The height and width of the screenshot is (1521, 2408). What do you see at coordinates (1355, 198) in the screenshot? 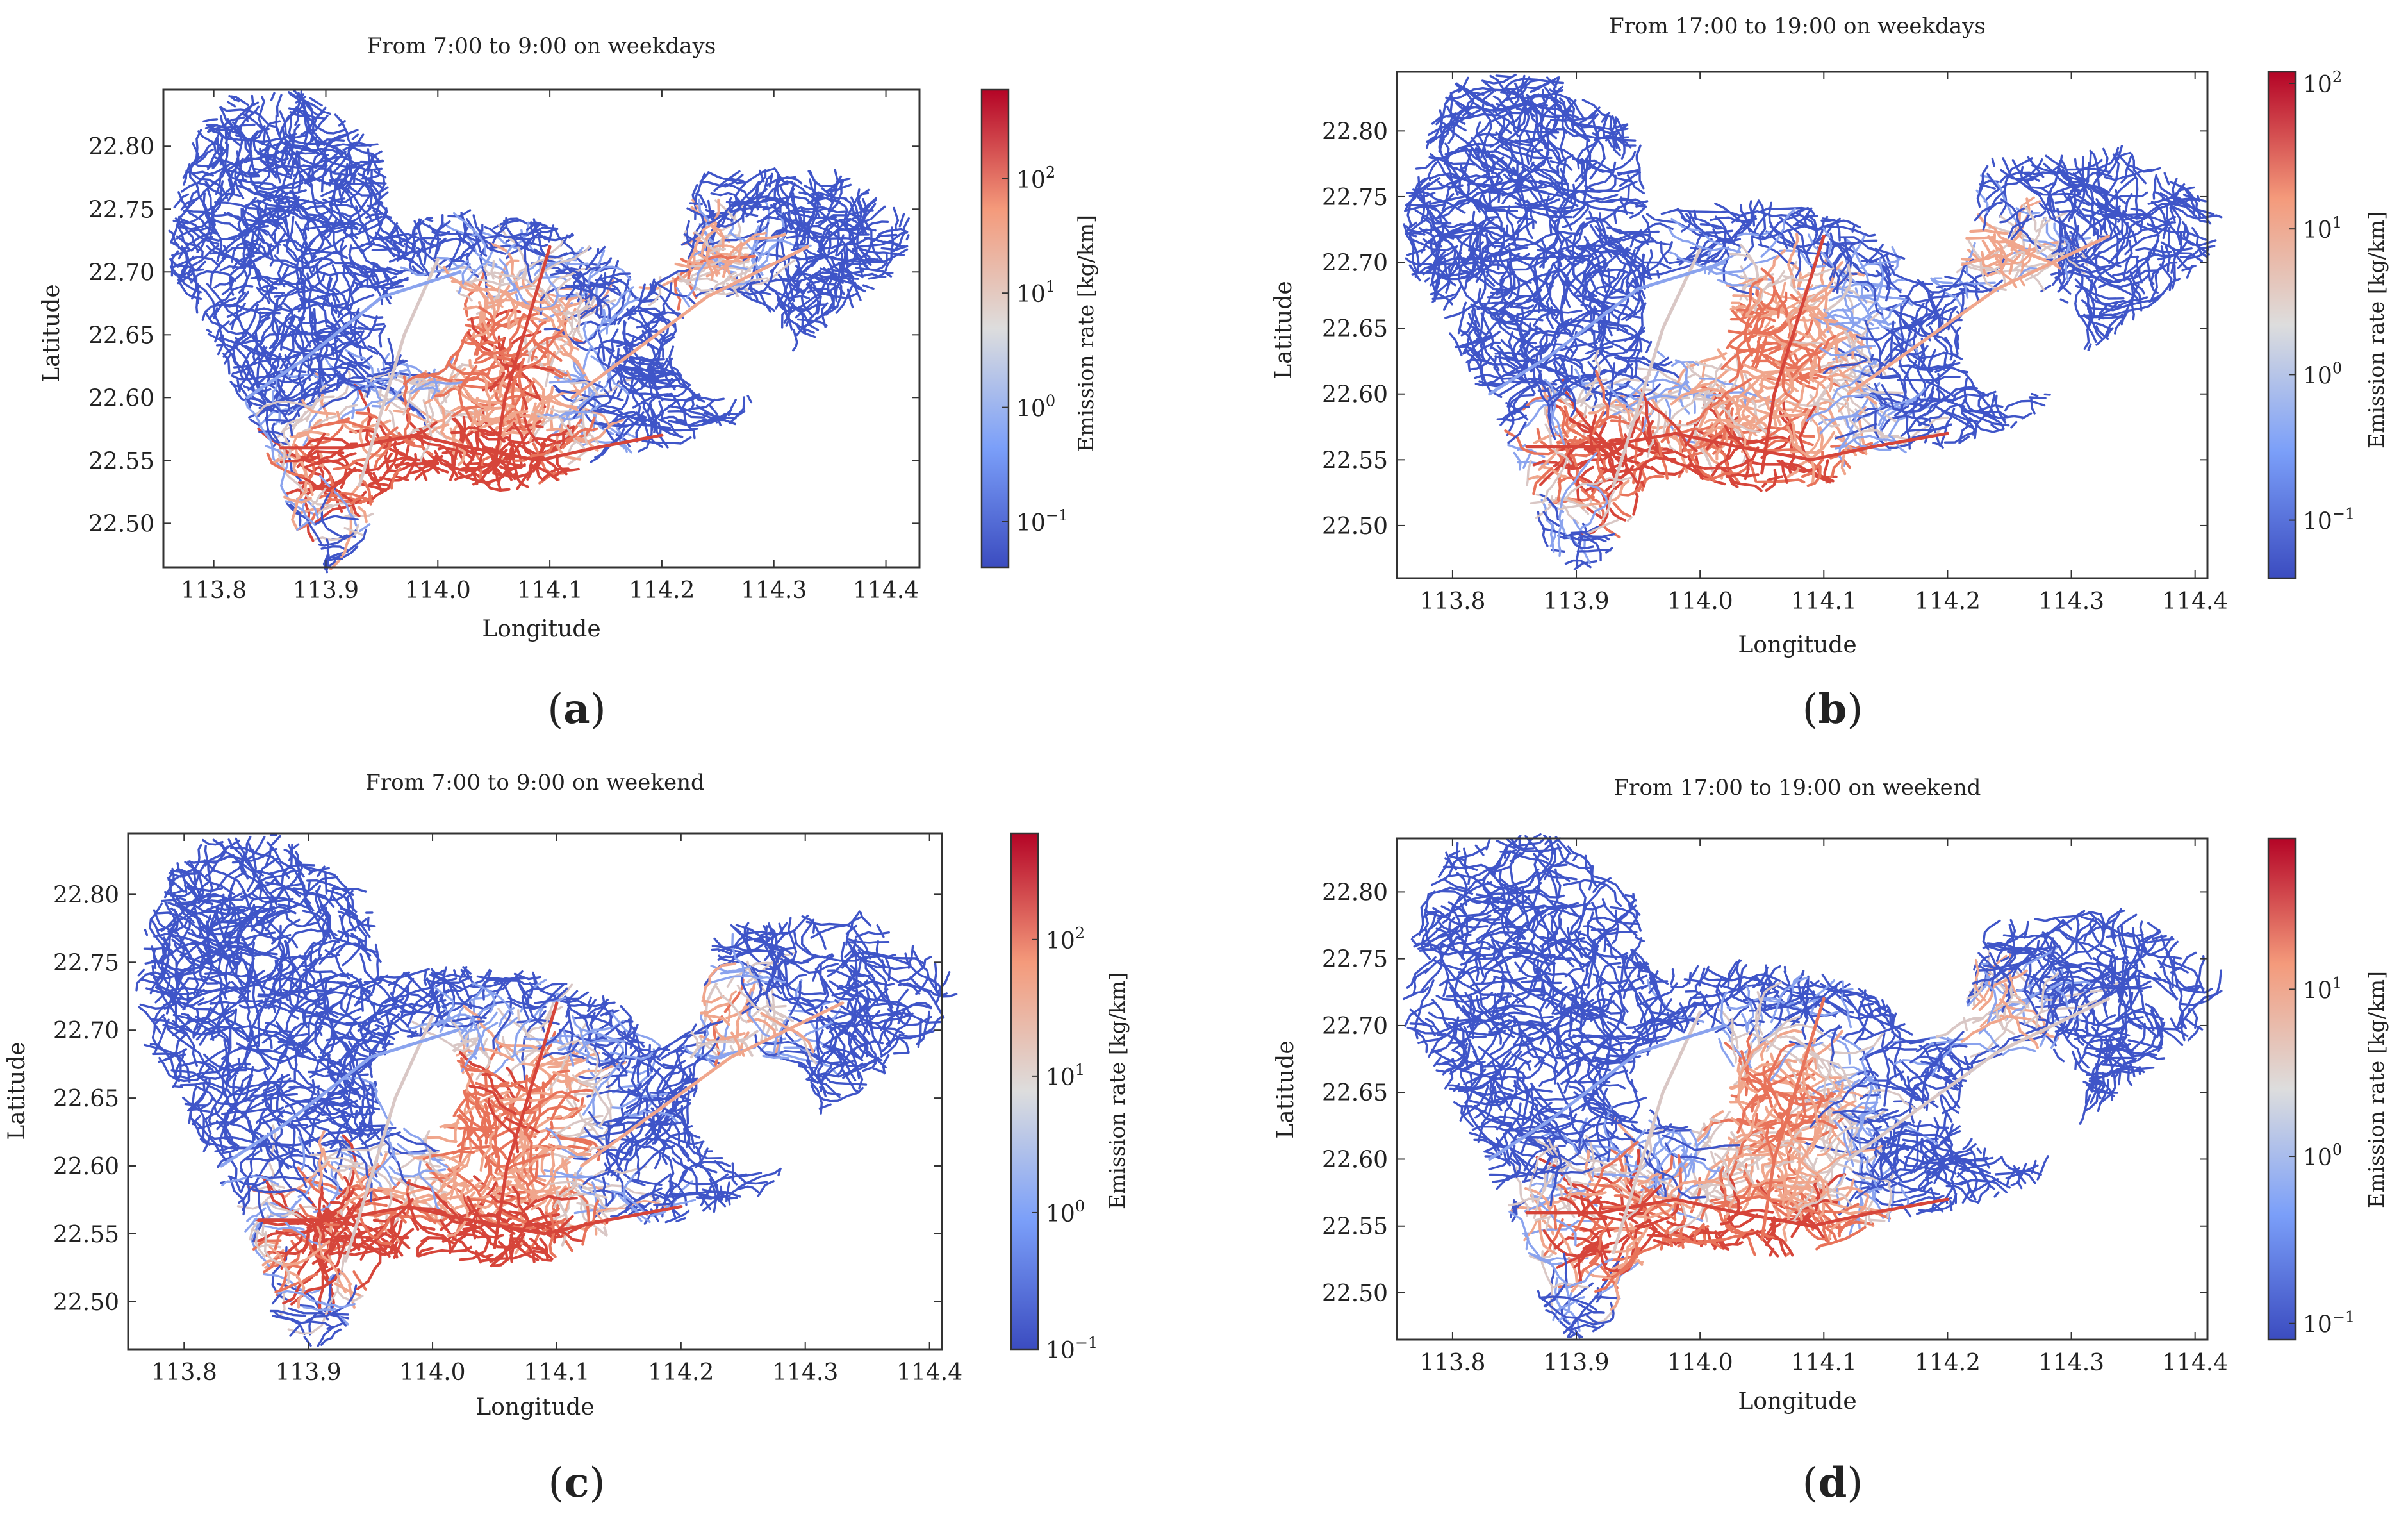
I see `y-tick-label: 22.75` at bounding box center [1355, 198].